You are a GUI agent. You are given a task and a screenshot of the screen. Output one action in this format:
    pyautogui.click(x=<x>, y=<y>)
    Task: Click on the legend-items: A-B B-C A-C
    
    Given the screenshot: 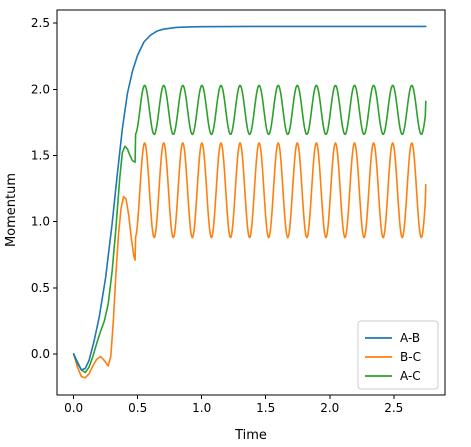 What is the action you would take?
    pyautogui.click(x=393, y=357)
    